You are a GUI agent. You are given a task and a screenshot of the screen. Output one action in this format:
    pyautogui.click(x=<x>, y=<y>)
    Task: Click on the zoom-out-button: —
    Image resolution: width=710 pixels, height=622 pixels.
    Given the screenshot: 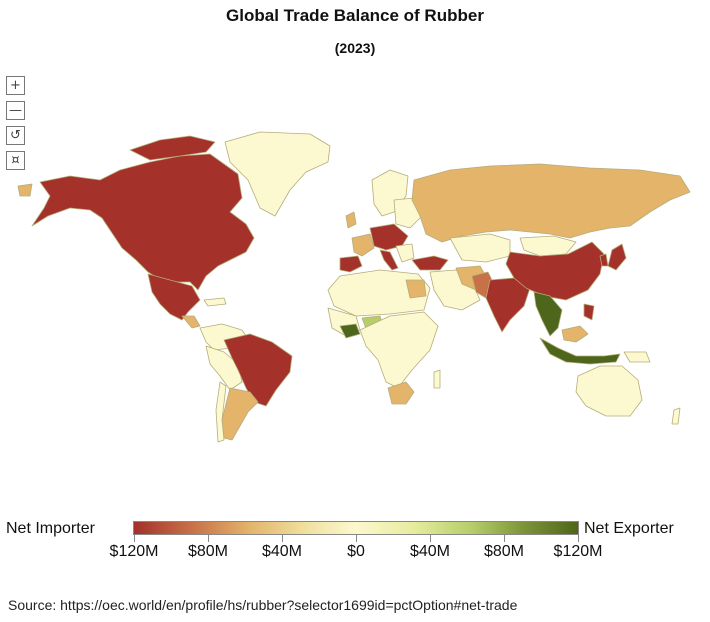 What is the action you would take?
    pyautogui.click(x=15, y=110)
    